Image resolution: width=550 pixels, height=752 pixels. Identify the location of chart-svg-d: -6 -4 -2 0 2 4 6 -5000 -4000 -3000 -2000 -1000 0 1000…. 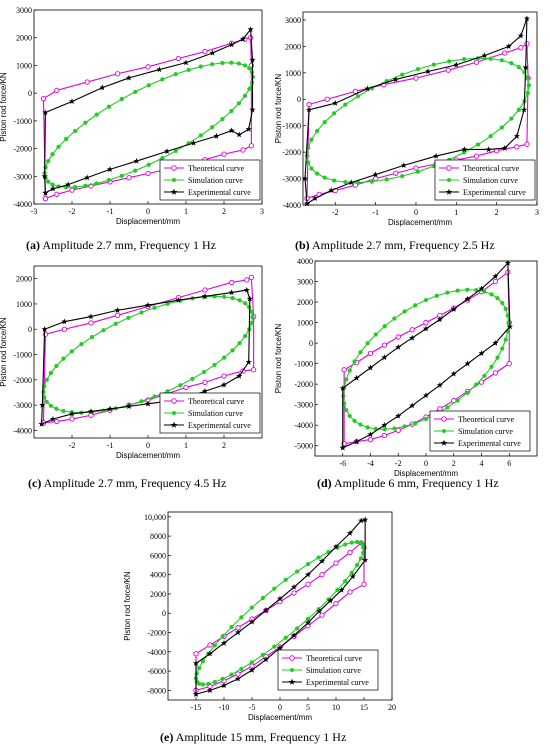
(406, 367).